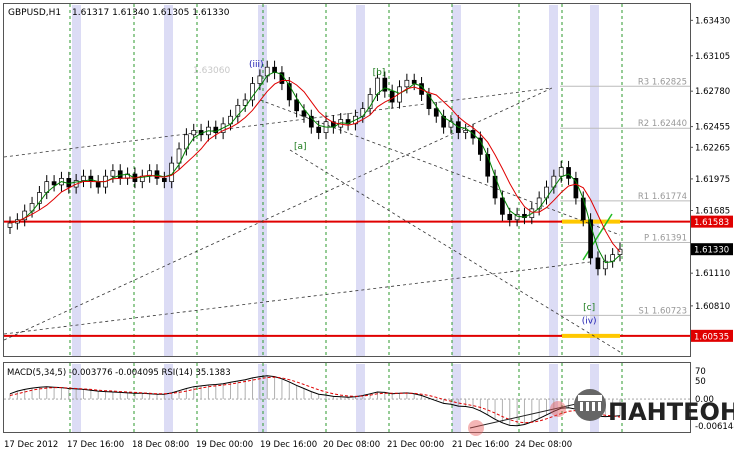 The width and height of the screenshot is (734, 459). Describe the element at coordinates (662, 82) in the screenshot. I see `level-label-0: R3 1.62825` at that location.